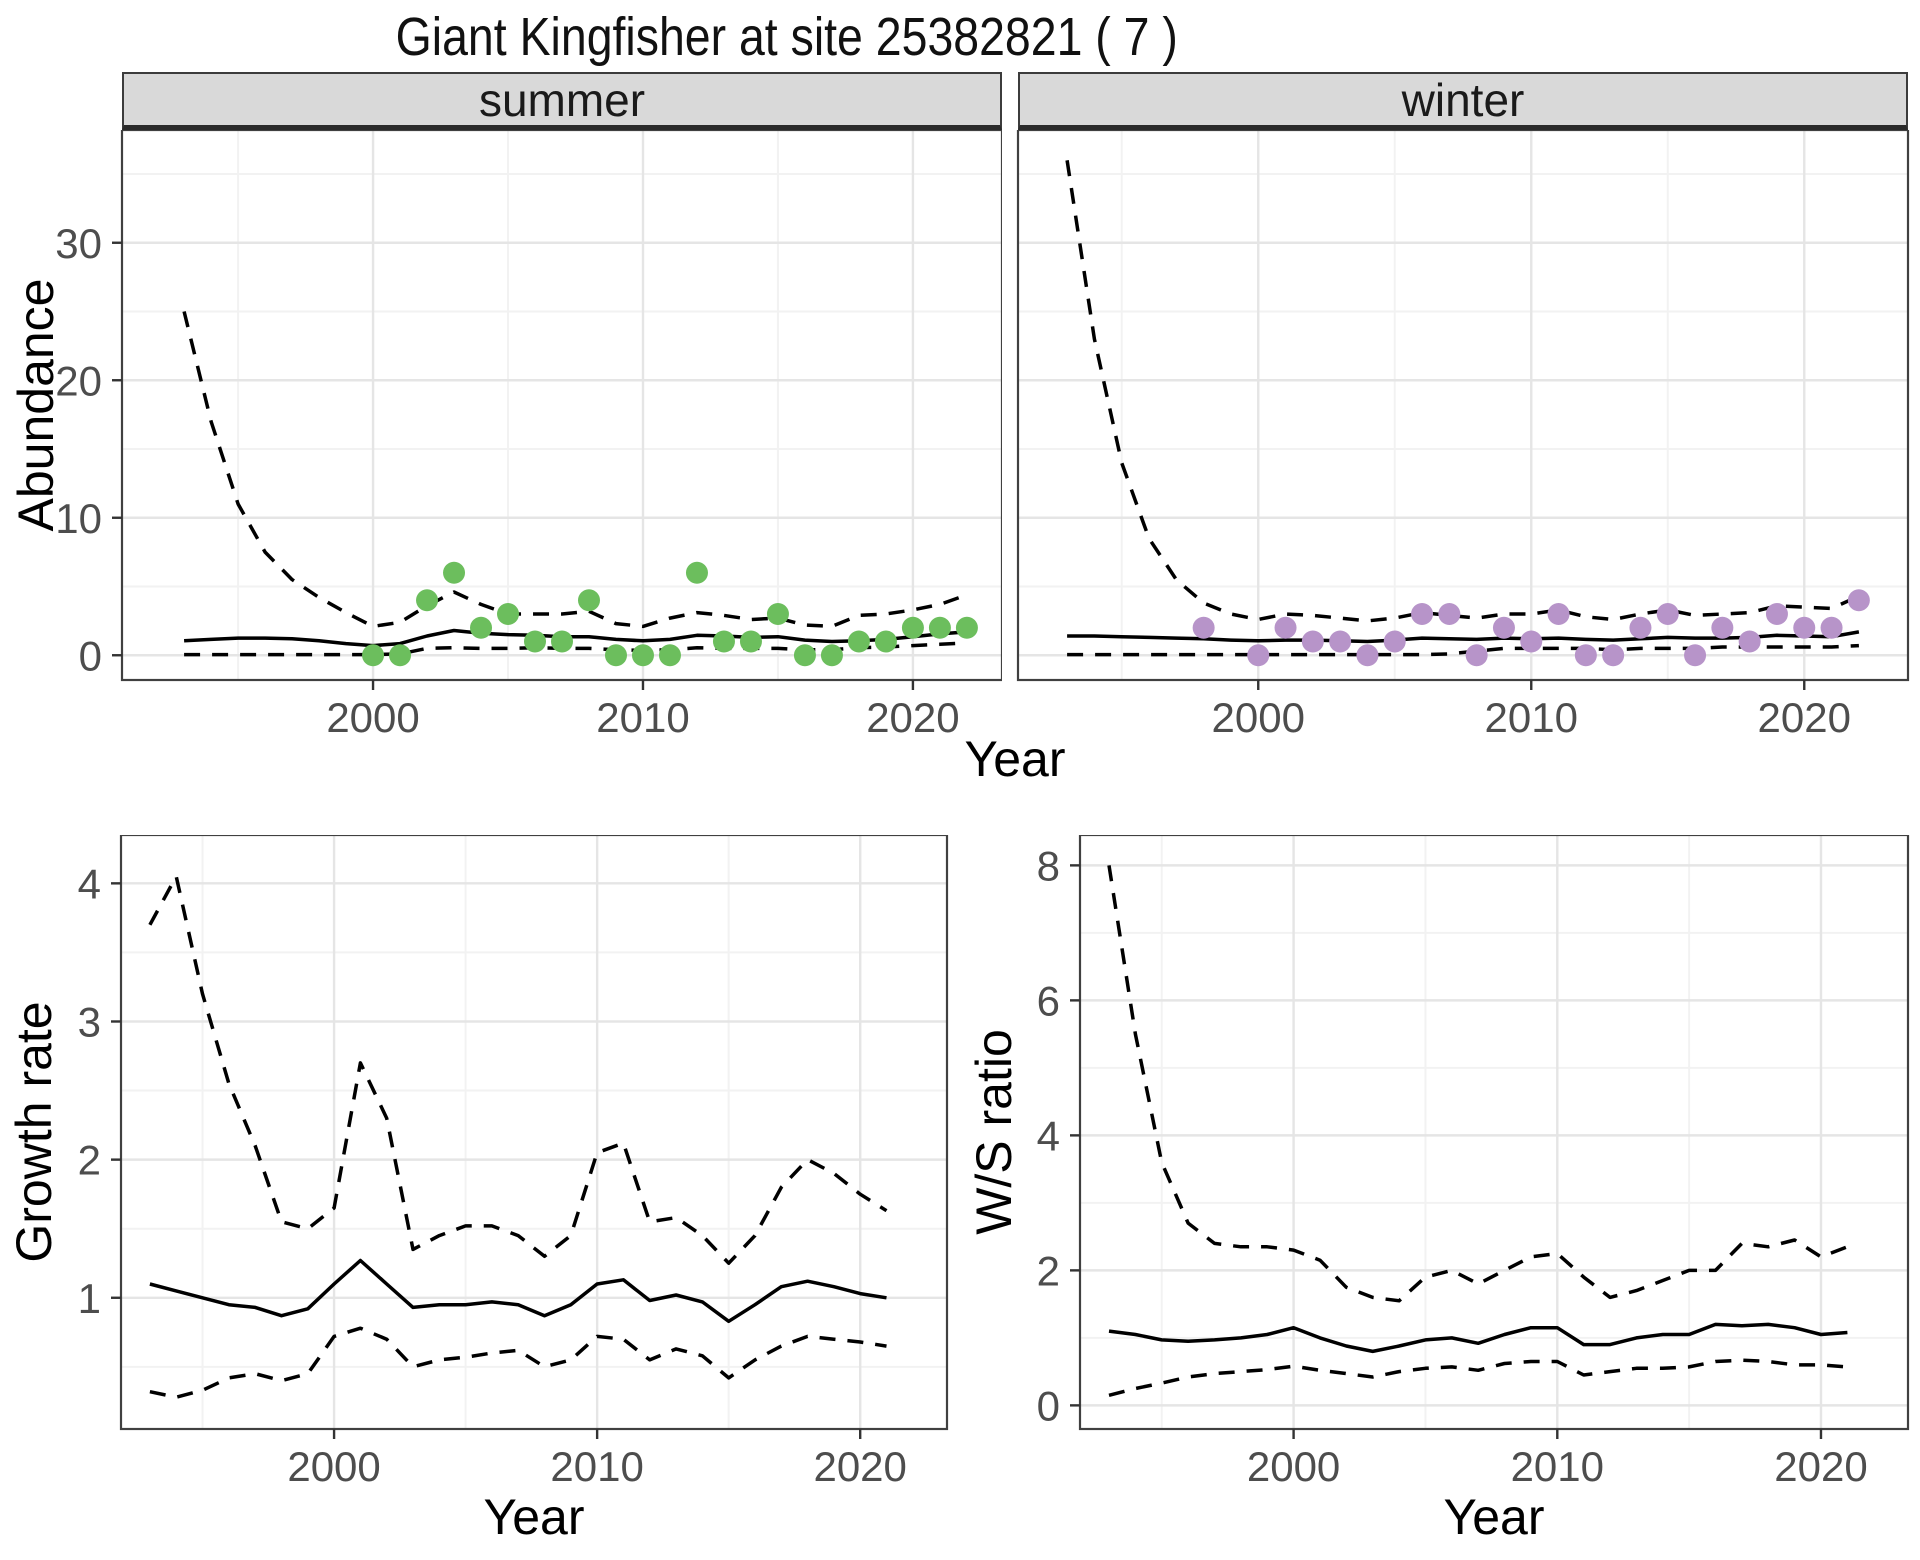 The height and width of the screenshot is (1560, 1920). What do you see at coordinates (89, 1298) in the screenshot?
I see `svg-text: 1` at bounding box center [89, 1298].